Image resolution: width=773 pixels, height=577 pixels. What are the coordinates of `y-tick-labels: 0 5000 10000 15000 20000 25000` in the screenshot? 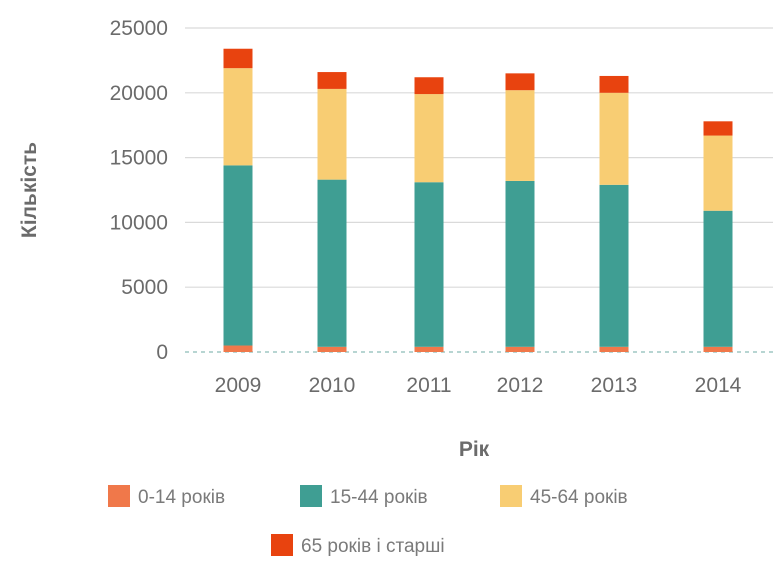 It's located at (139, 190).